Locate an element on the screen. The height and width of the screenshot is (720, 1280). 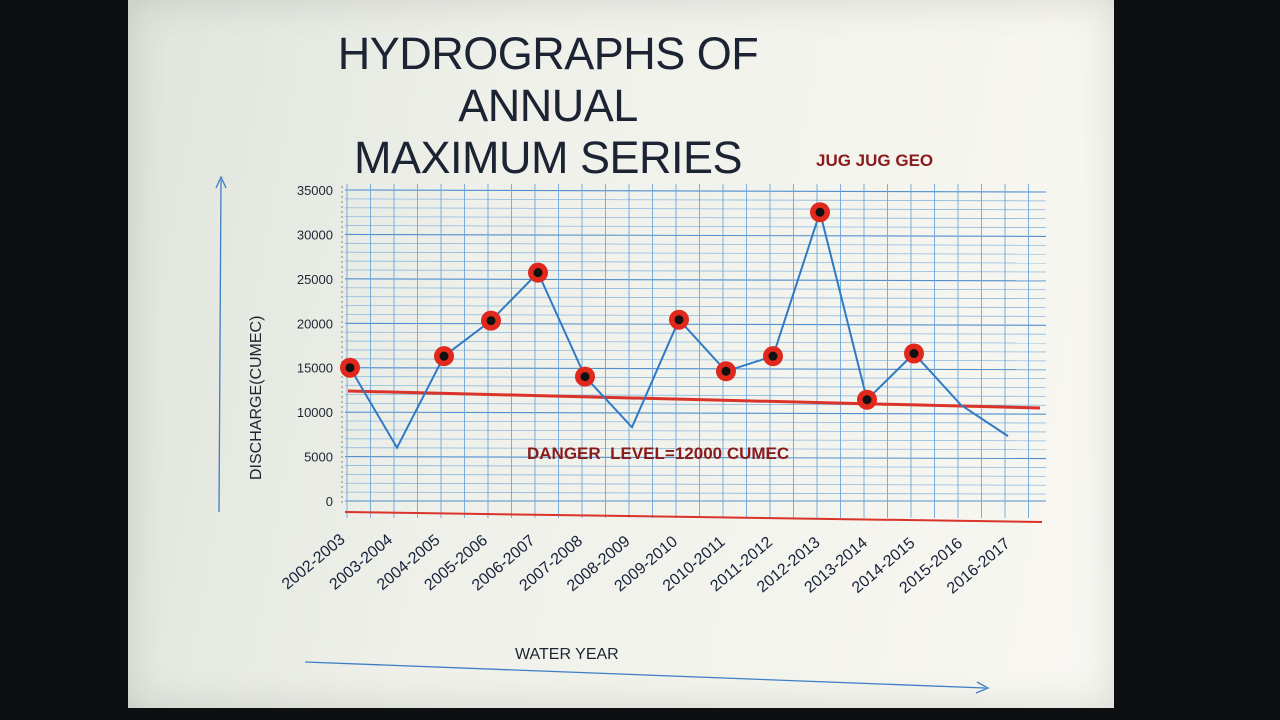
title-line-2: MAXIMUM SERIES is located at coordinates (548, 157).